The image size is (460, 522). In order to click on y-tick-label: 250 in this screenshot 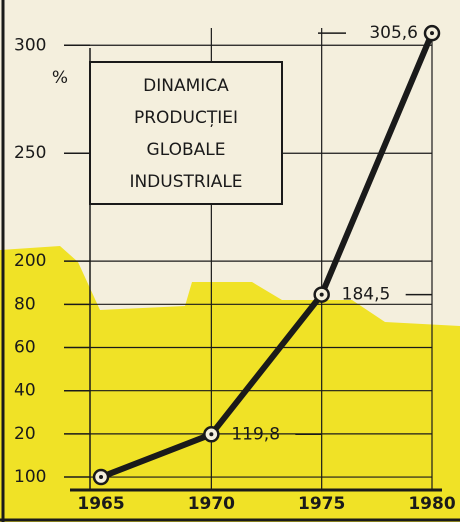, I will do `click(30, 153)`.